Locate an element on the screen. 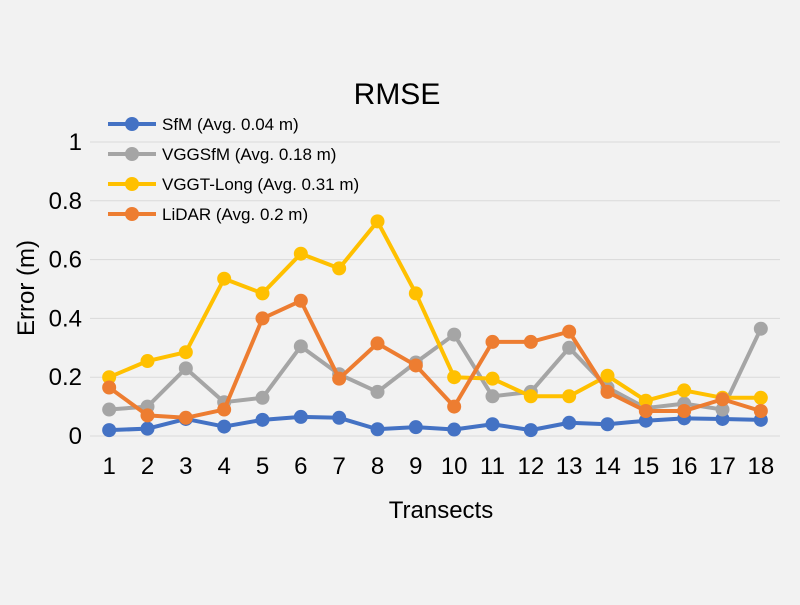 The width and height of the screenshot is (800, 605). legend-item: LiDAR (Avg. 0.2 m) is located at coordinates (208, 214).